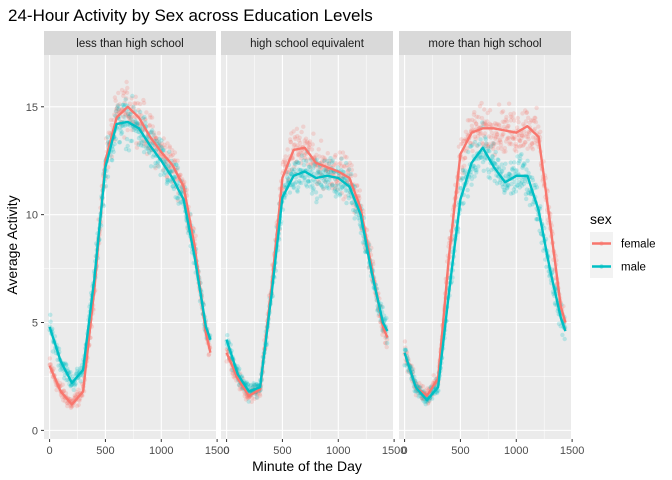 The height and width of the screenshot is (480, 672). What do you see at coordinates (217, 451) in the screenshot?
I see `x-tick-label: 1500` at bounding box center [217, 451].